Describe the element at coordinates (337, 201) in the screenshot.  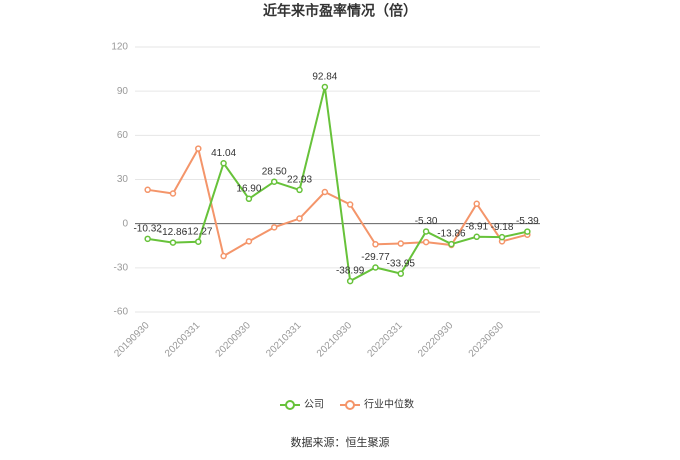
I see `series-line` at that location.